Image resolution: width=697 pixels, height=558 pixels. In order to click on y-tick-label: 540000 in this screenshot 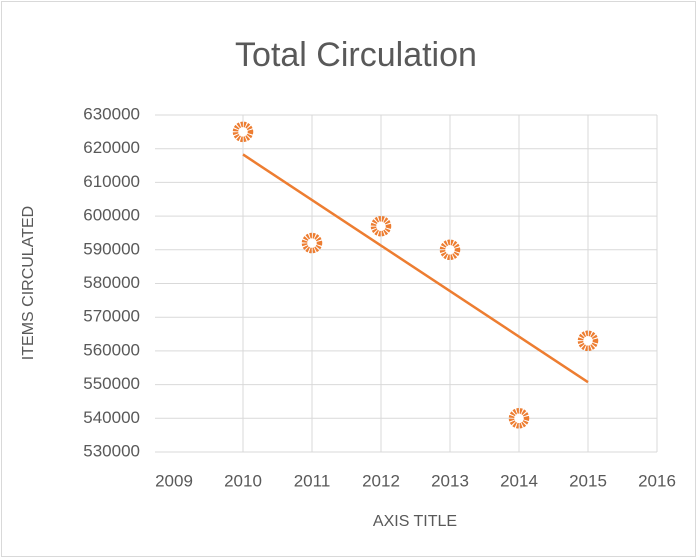, I will do `click(111, 417)`.